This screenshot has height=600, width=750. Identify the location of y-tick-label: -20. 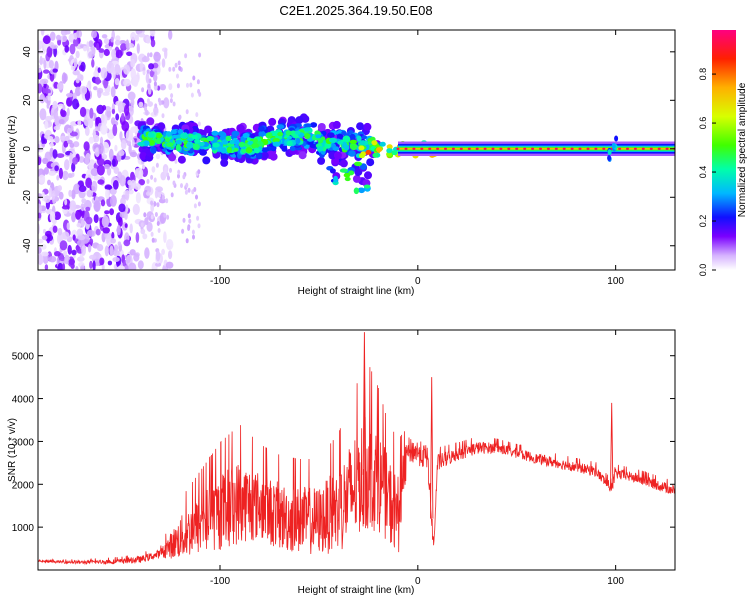
(27, 197).